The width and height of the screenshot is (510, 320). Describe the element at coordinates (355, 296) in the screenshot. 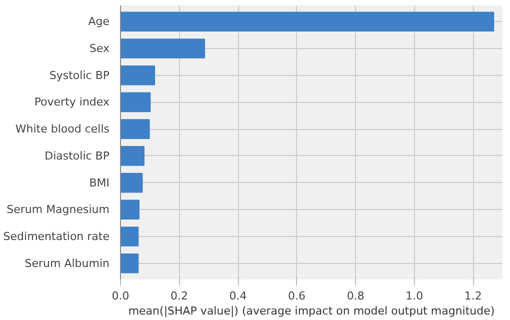

I see `x-tick-label: 0.8` at that location.